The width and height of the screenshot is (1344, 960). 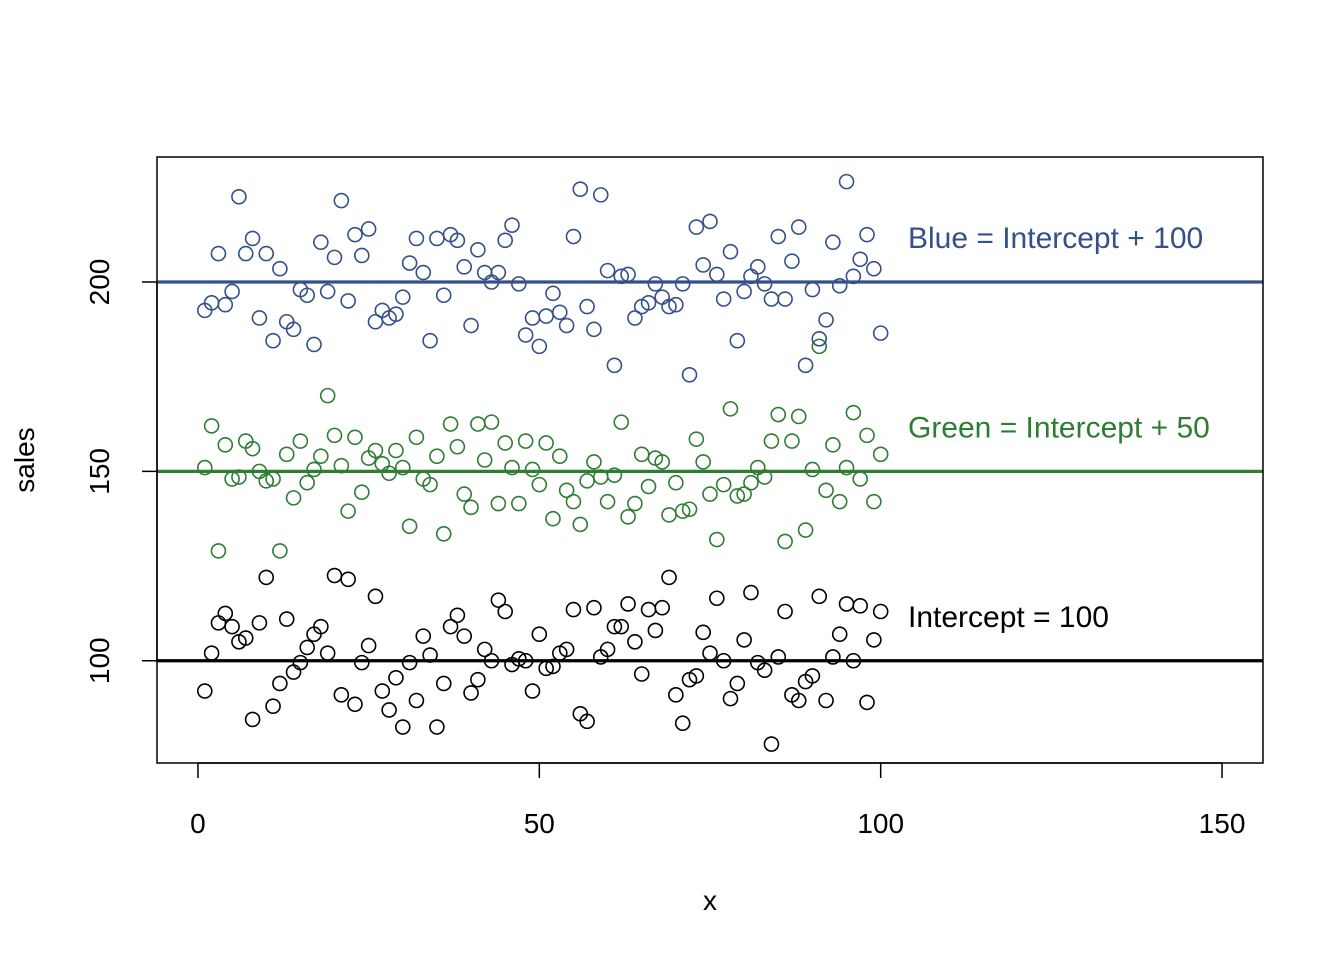 I want to click on x-axis: 0 50 100 150, so click(x=717, y=800).